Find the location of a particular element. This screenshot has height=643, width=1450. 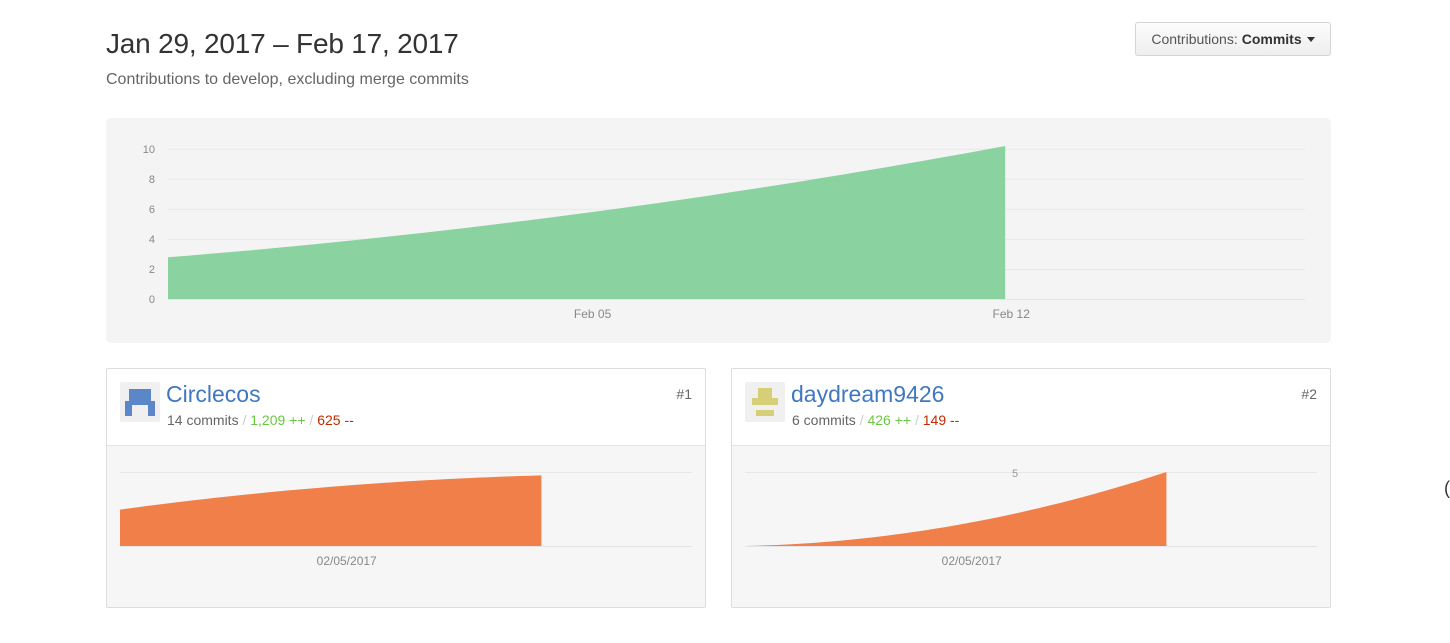

edge-glyph: ( is located at coordinates (1447, 488).